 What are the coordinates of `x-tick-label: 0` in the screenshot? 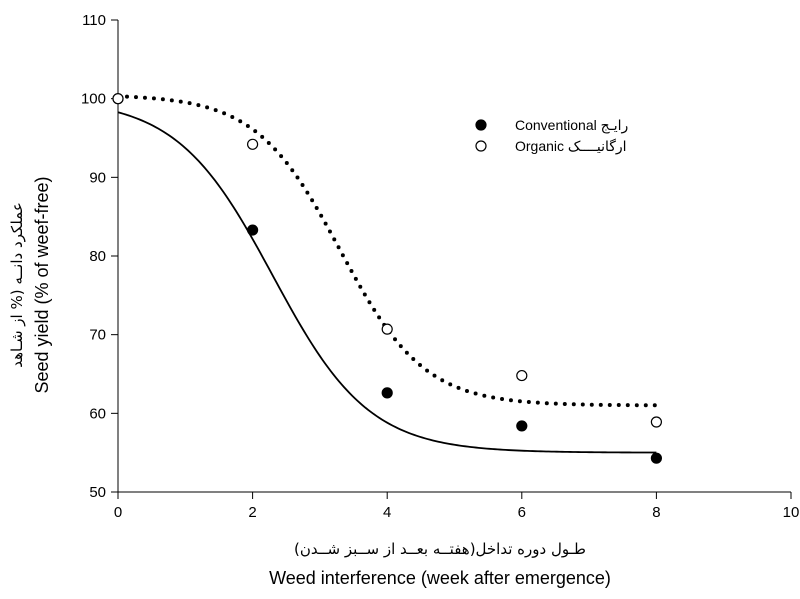 It's located at (118, 512).